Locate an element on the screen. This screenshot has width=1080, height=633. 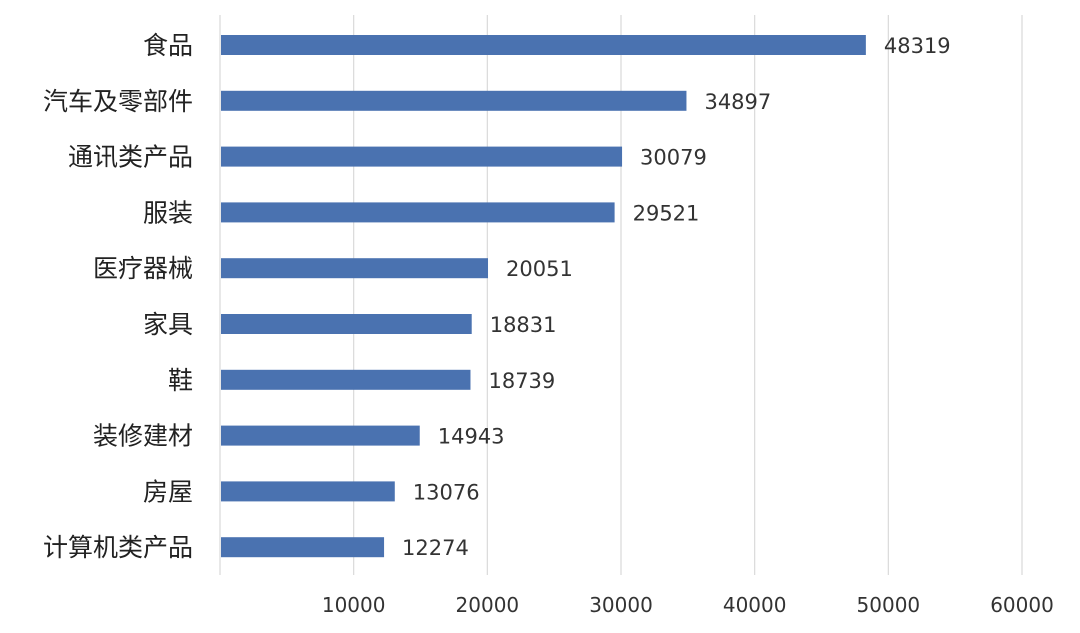
category-label: 食品 is located at coordinates (168, 45).